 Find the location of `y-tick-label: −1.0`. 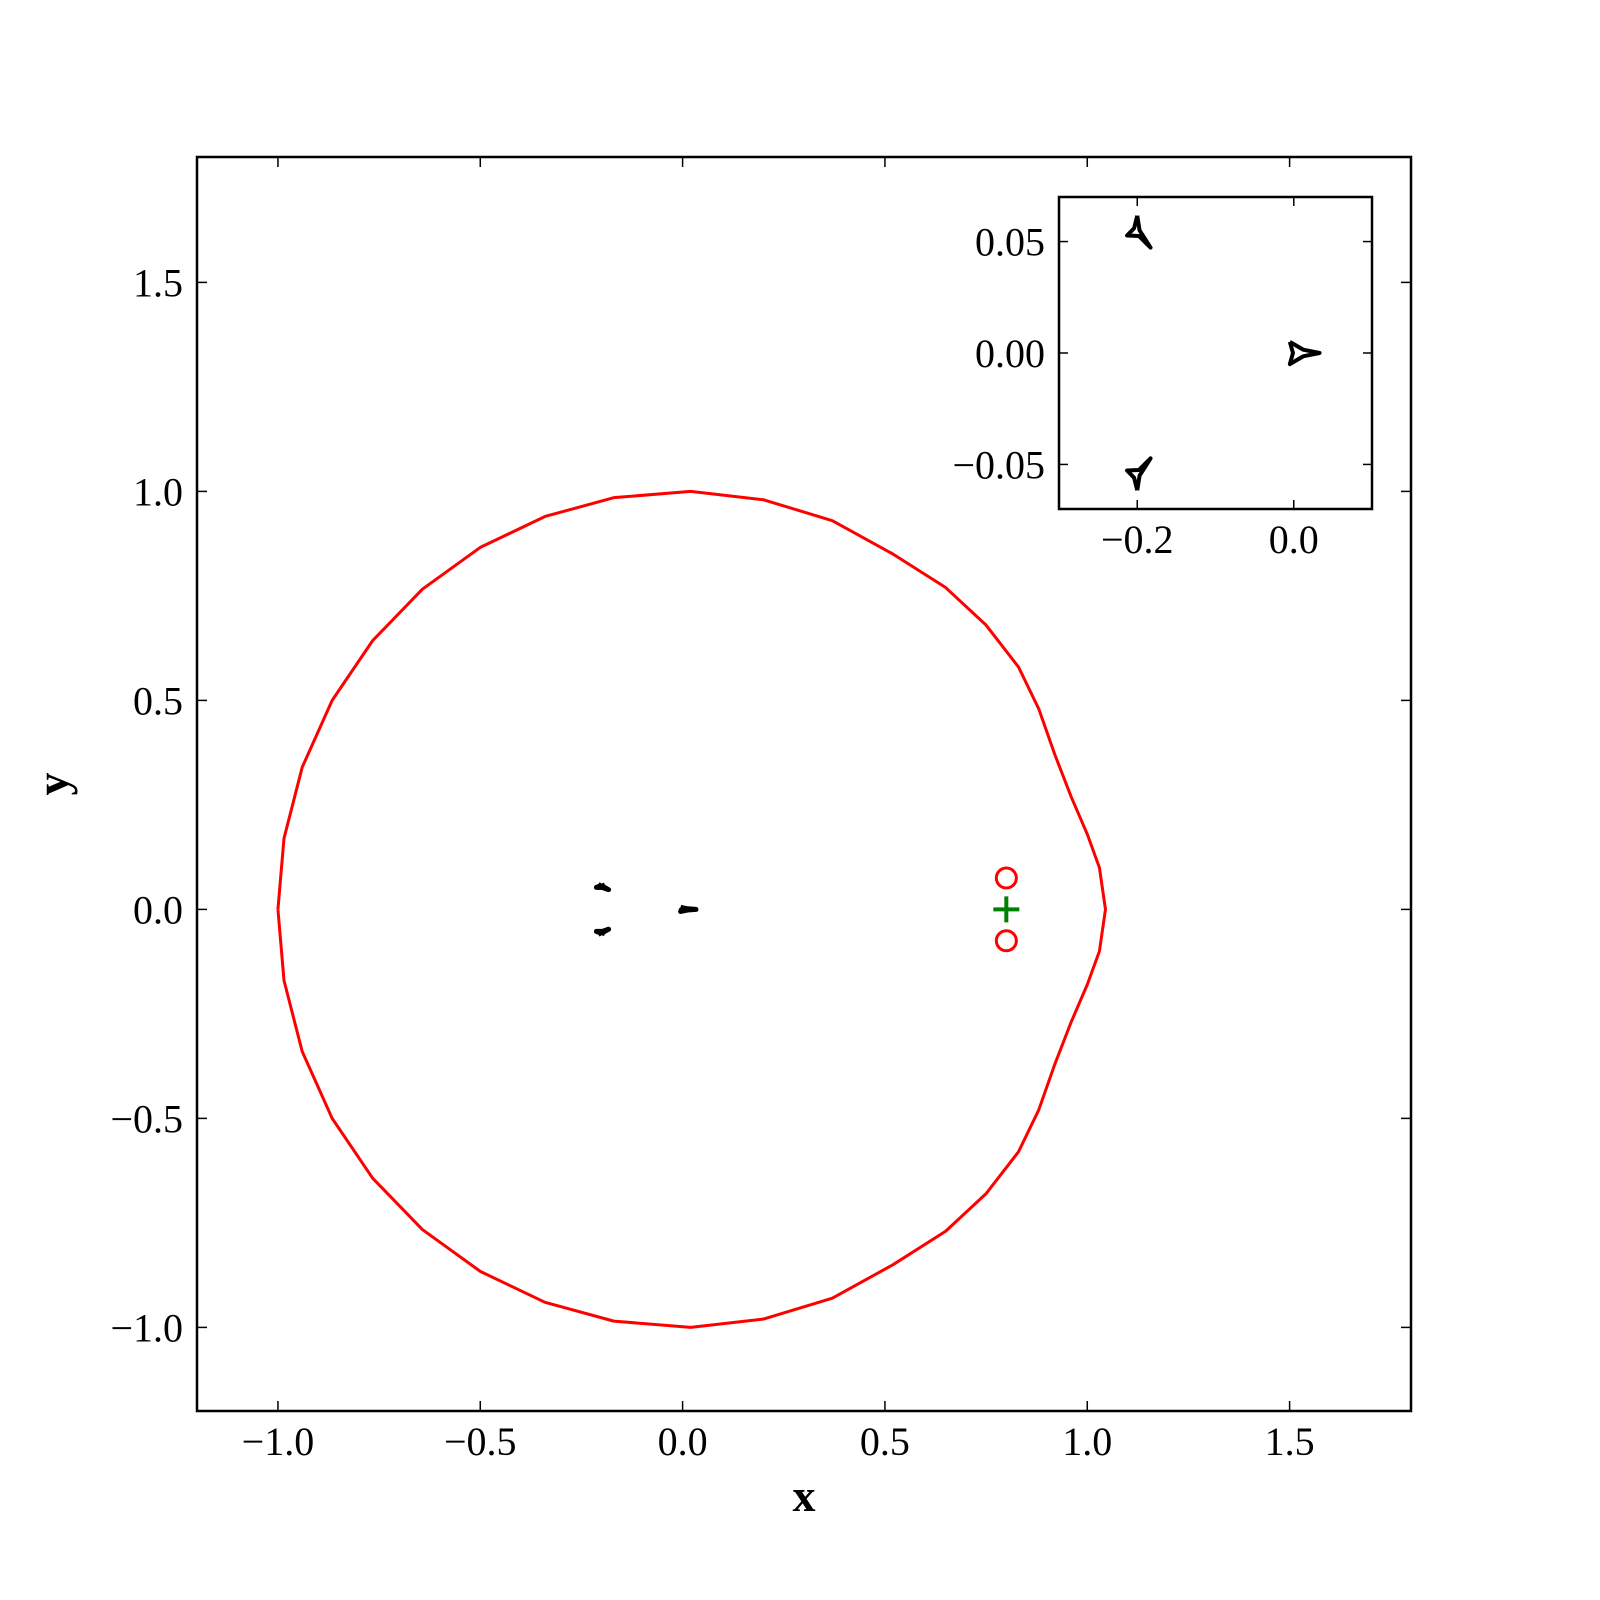

y-tick-label: −1.0 is located at coordinates (146, 1327).